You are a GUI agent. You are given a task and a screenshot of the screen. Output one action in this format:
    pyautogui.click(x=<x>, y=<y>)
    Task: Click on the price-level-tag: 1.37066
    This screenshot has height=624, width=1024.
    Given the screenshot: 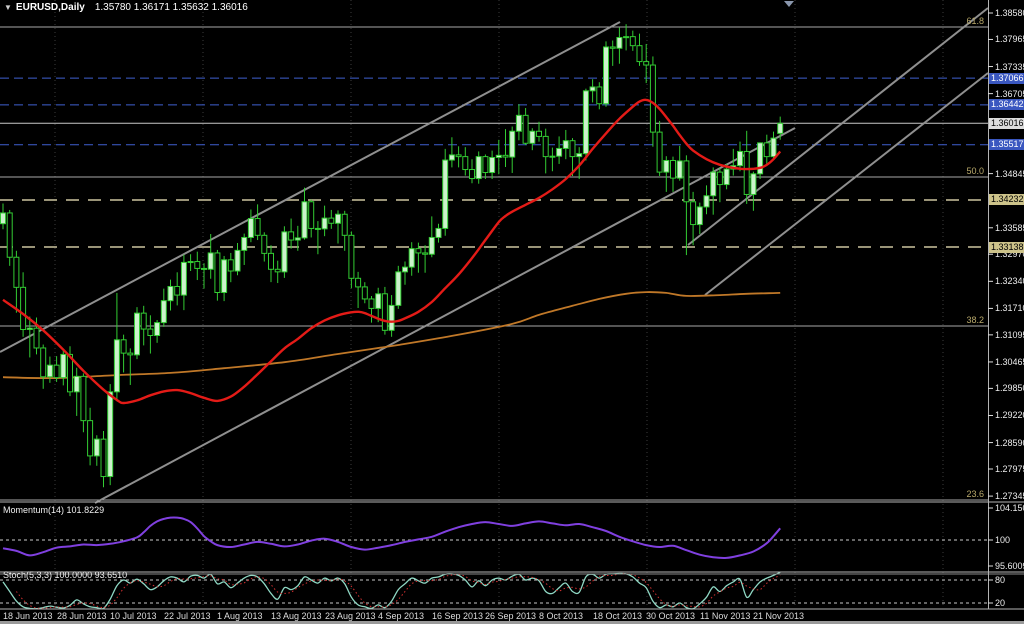 What is the action you would take?
    pyautogui.click(x=1006, y=78)
    